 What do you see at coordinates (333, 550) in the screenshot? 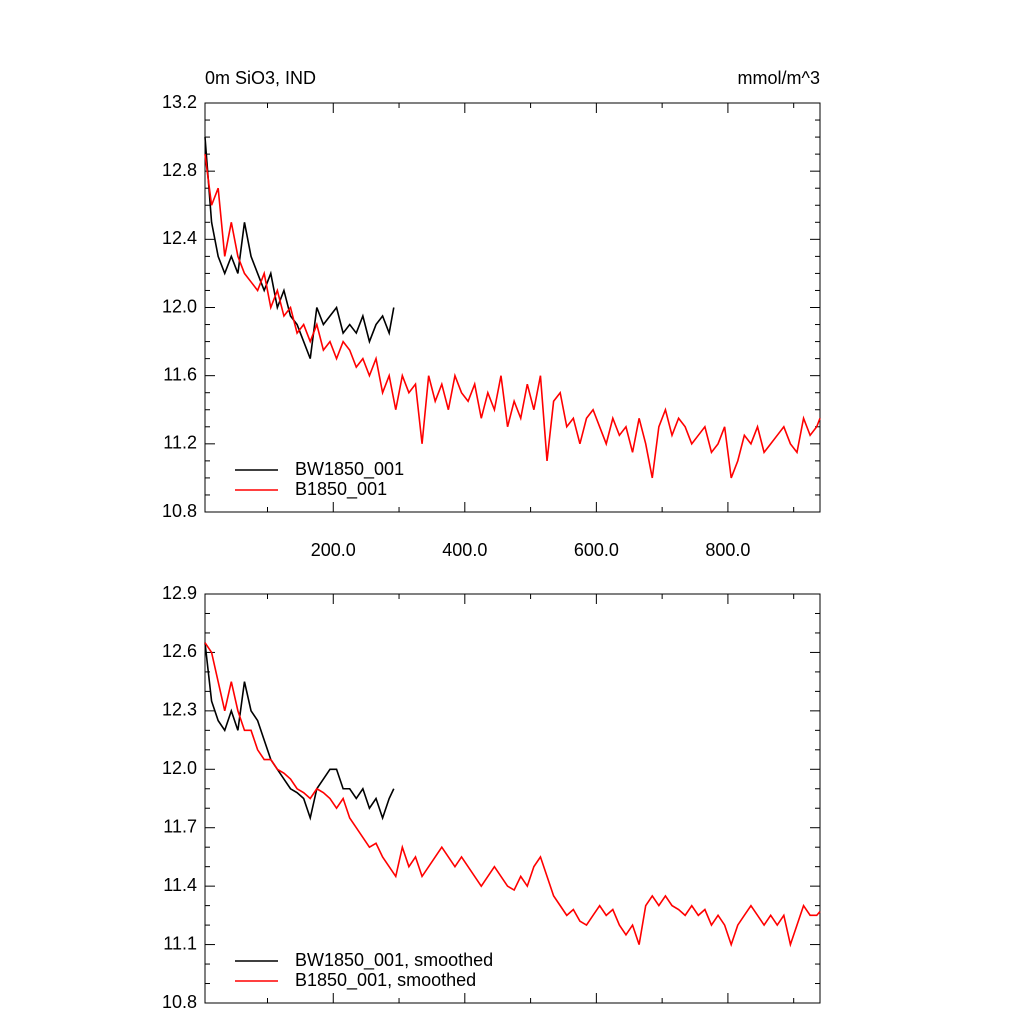
I see `x-tick-label: 200.0` at bounding box center [333, 550].